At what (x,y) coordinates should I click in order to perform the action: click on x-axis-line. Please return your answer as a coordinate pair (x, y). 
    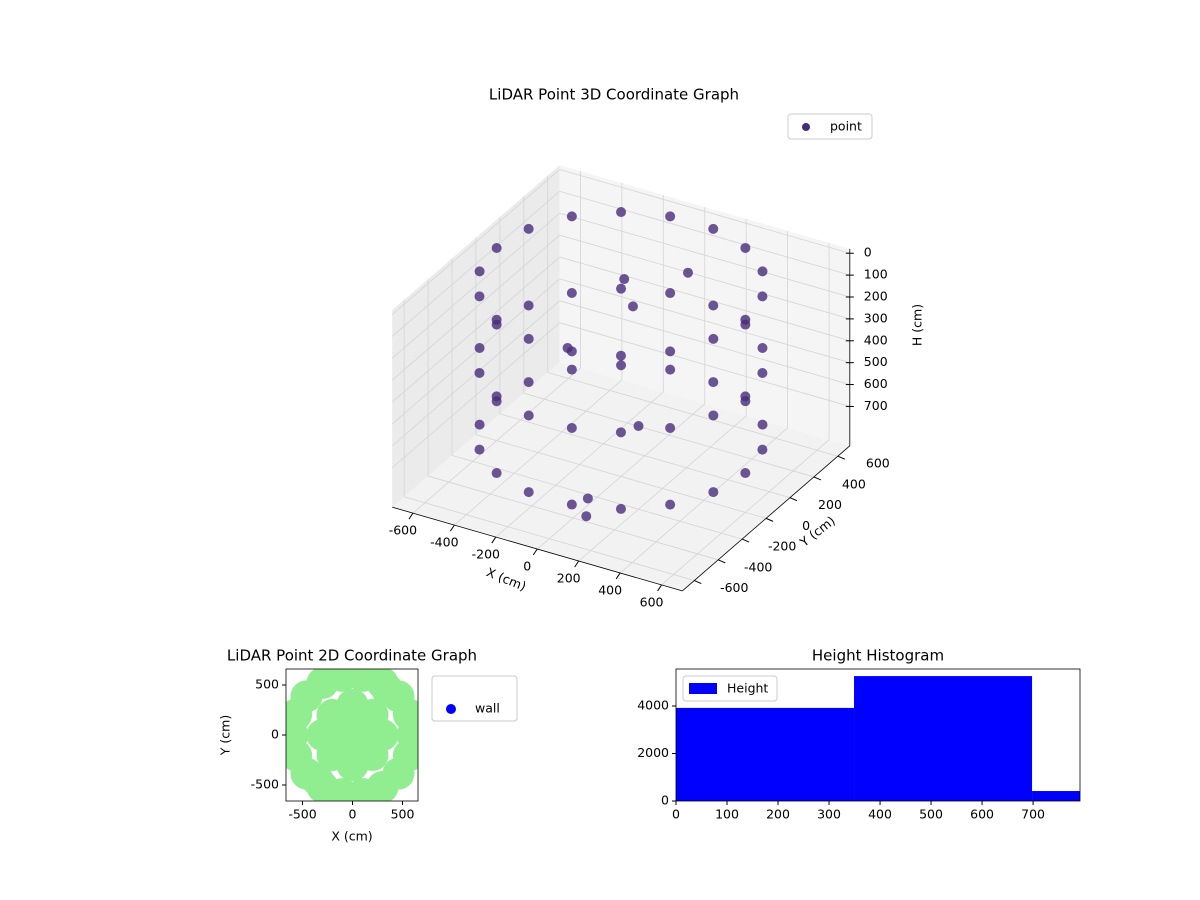
    Looking at the image, I should click on (537, 549).